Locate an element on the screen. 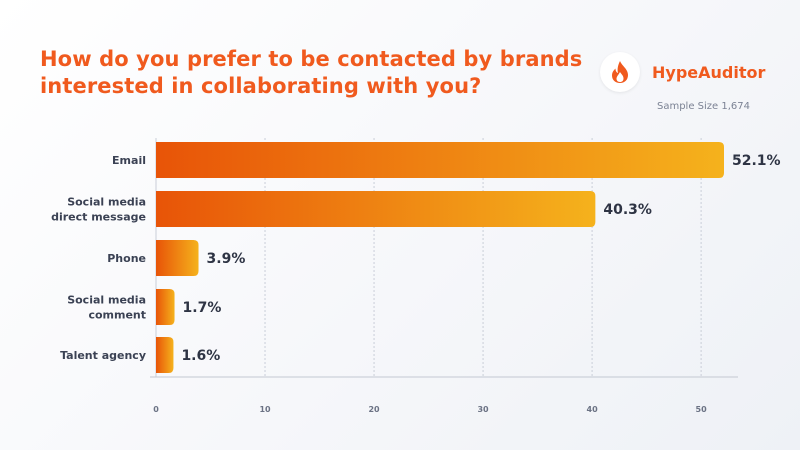 This screenshot has width=800, height=450. category-label: comment is located at coordinates (117, 315).